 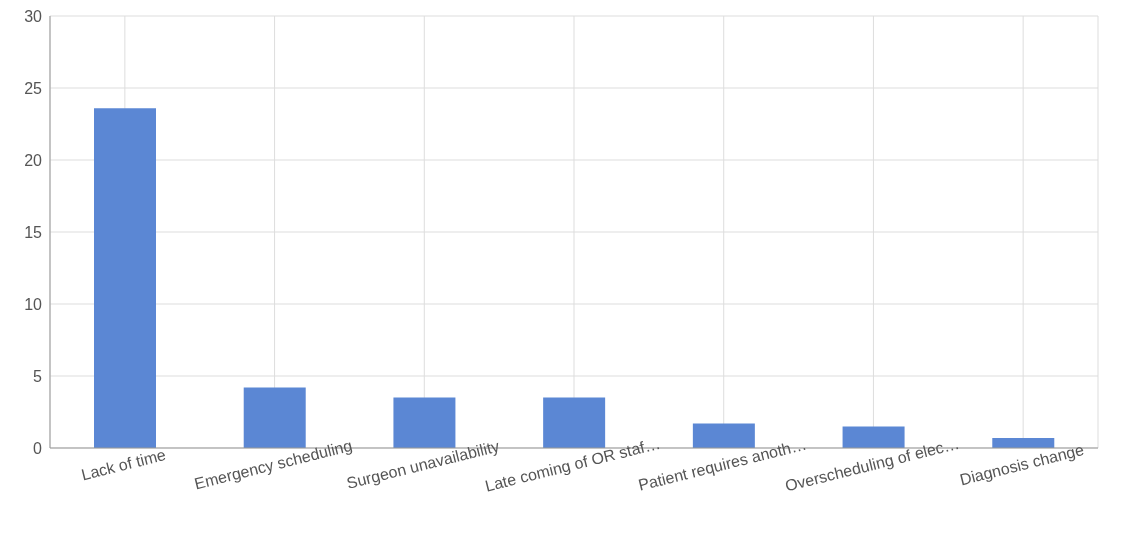 What do you see at coordinates (1022, 465) in the screenshot?
I see `x-tick-label: Diagnosis change` at bounding box center [1022, 465].